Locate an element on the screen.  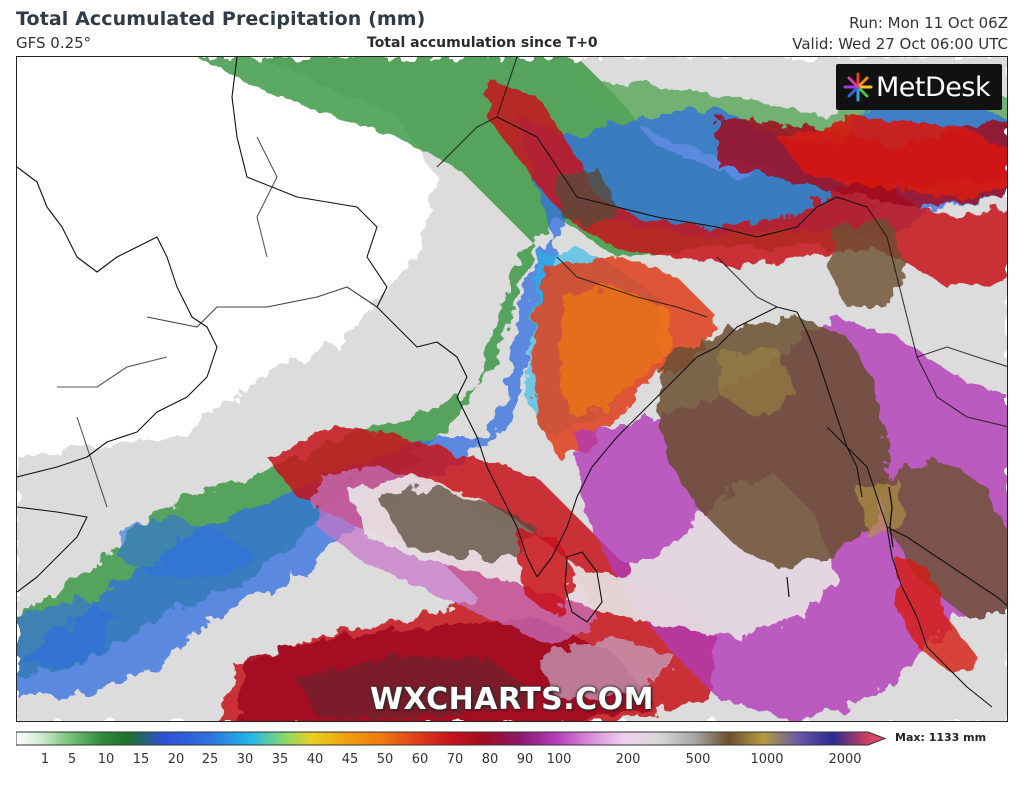
colorbar-tick-label: 90 is located at coordinates (525, 759).